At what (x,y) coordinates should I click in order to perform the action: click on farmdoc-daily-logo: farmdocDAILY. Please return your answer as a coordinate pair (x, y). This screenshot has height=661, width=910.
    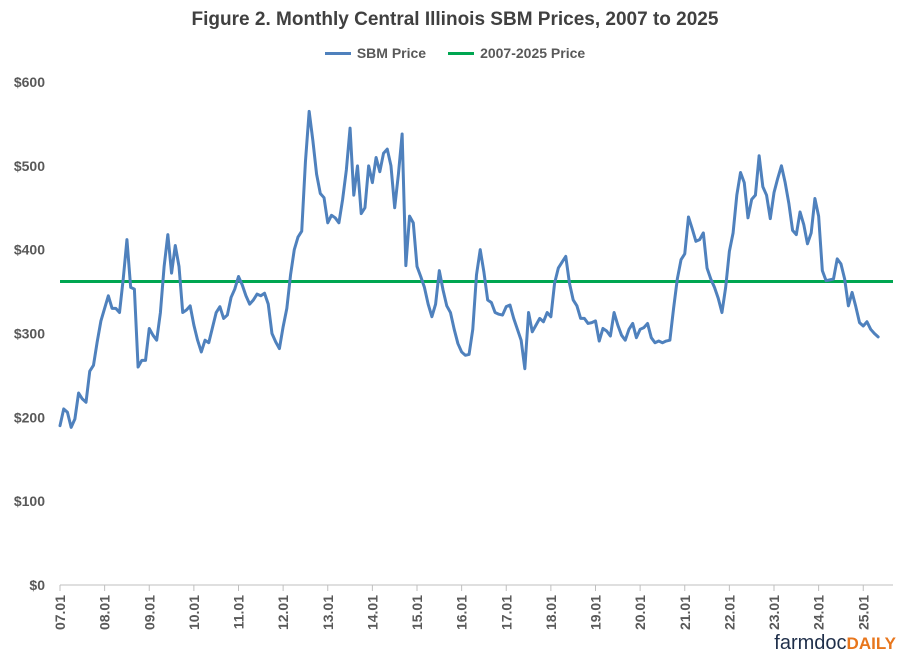
    Looking at the image, I should click on (835, 643).